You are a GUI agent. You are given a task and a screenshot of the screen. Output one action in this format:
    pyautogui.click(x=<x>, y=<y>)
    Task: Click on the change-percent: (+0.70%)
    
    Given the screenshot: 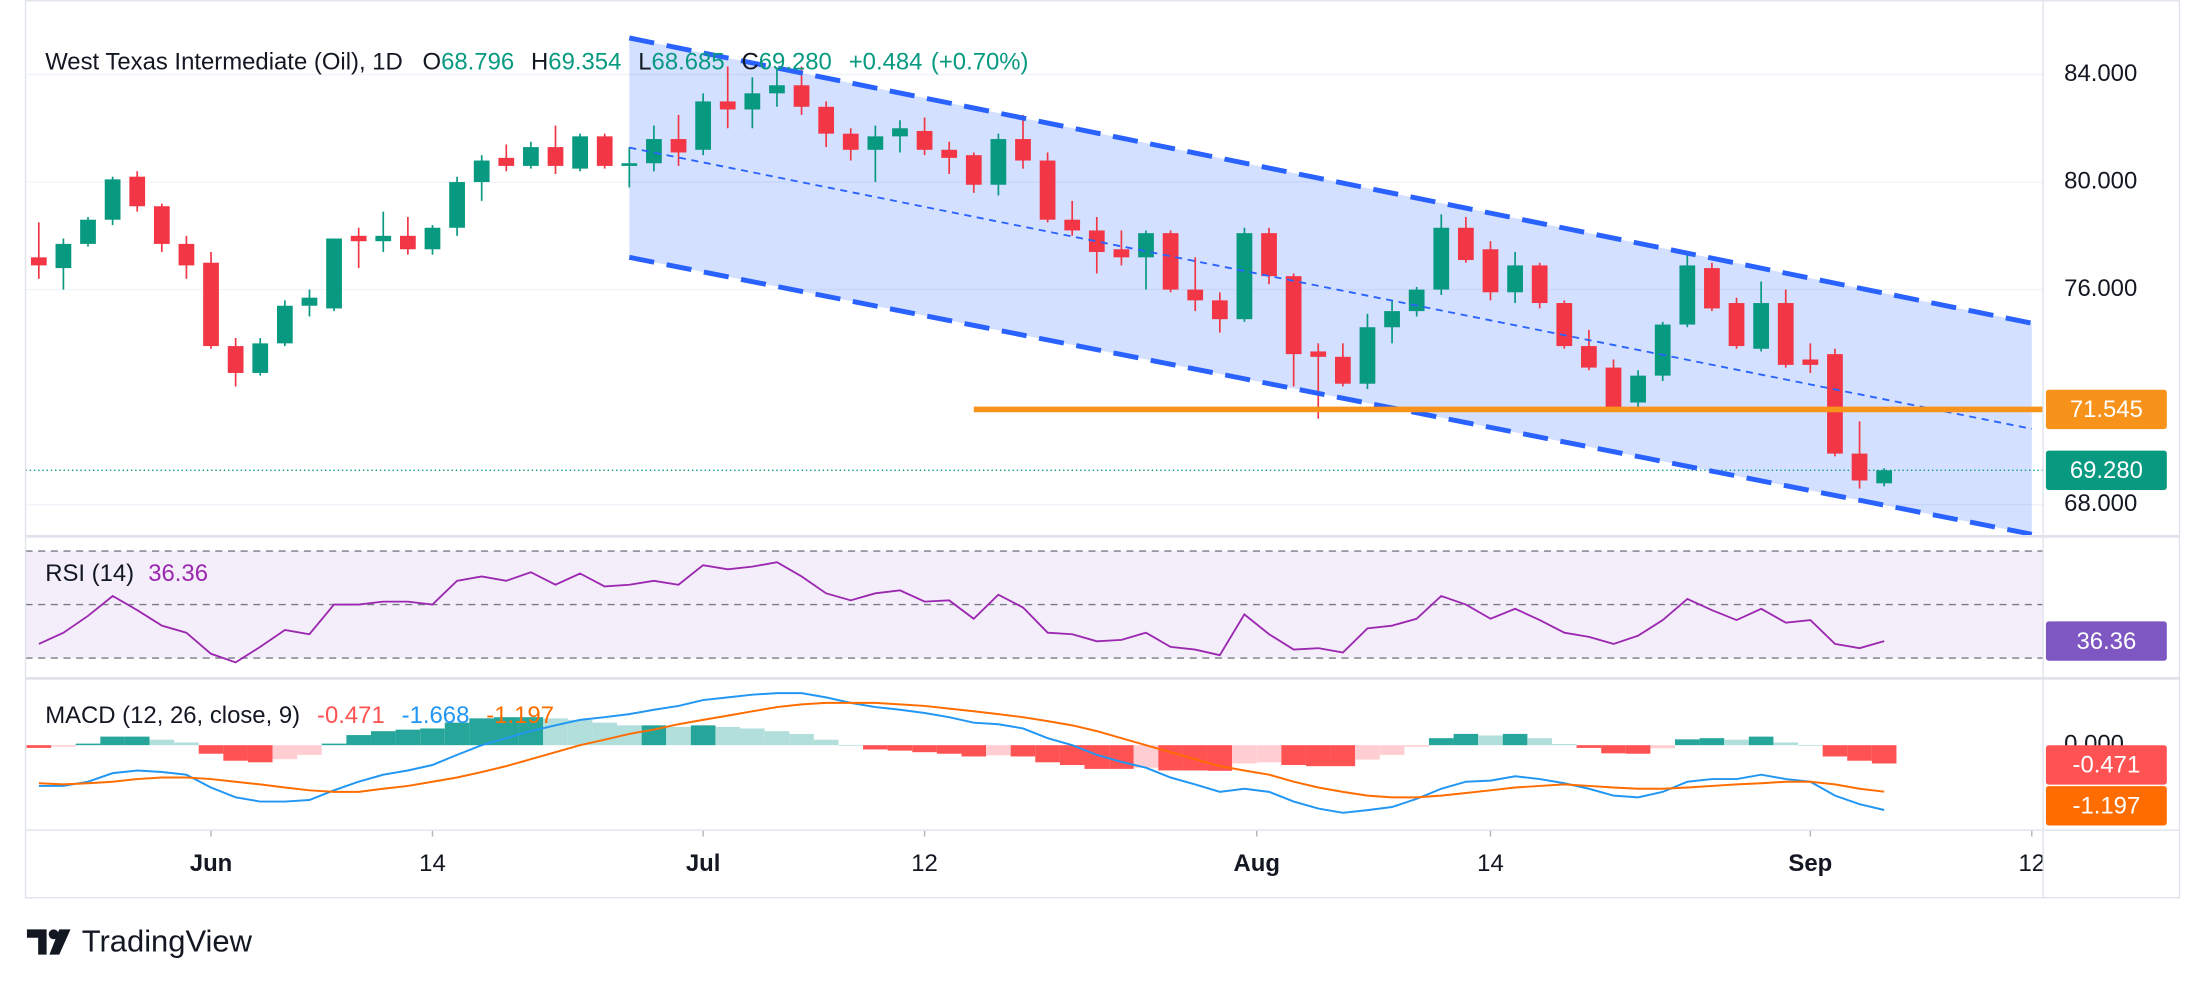 What is the action you would take?
    pyautogui.click(x=980, y=62)
    